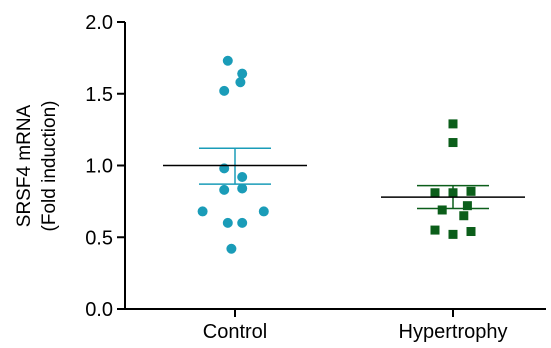 The height and width of the screenshot is (348, 551). I want to click on y-tick-label: 0.0, so click(99, 310).